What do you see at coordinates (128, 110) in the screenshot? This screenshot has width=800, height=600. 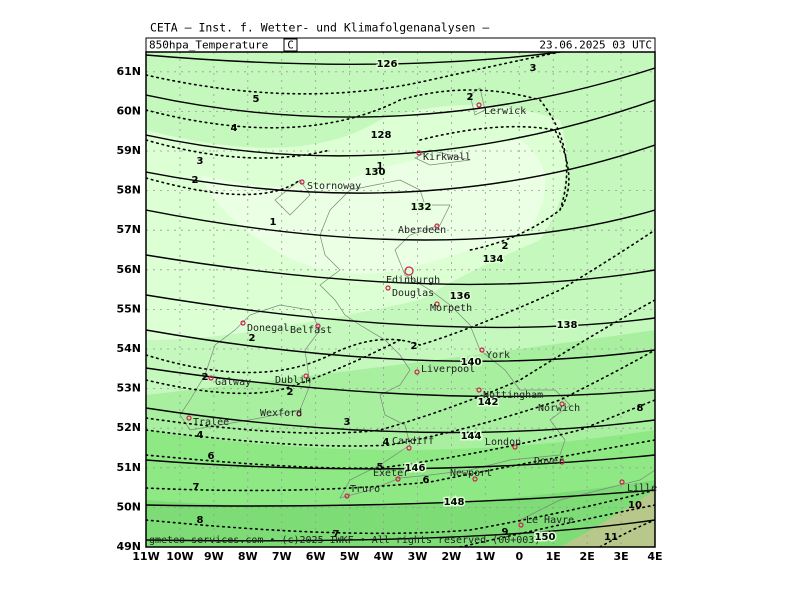 I see `lat-label: 60N` at bounding box center [128, 110].